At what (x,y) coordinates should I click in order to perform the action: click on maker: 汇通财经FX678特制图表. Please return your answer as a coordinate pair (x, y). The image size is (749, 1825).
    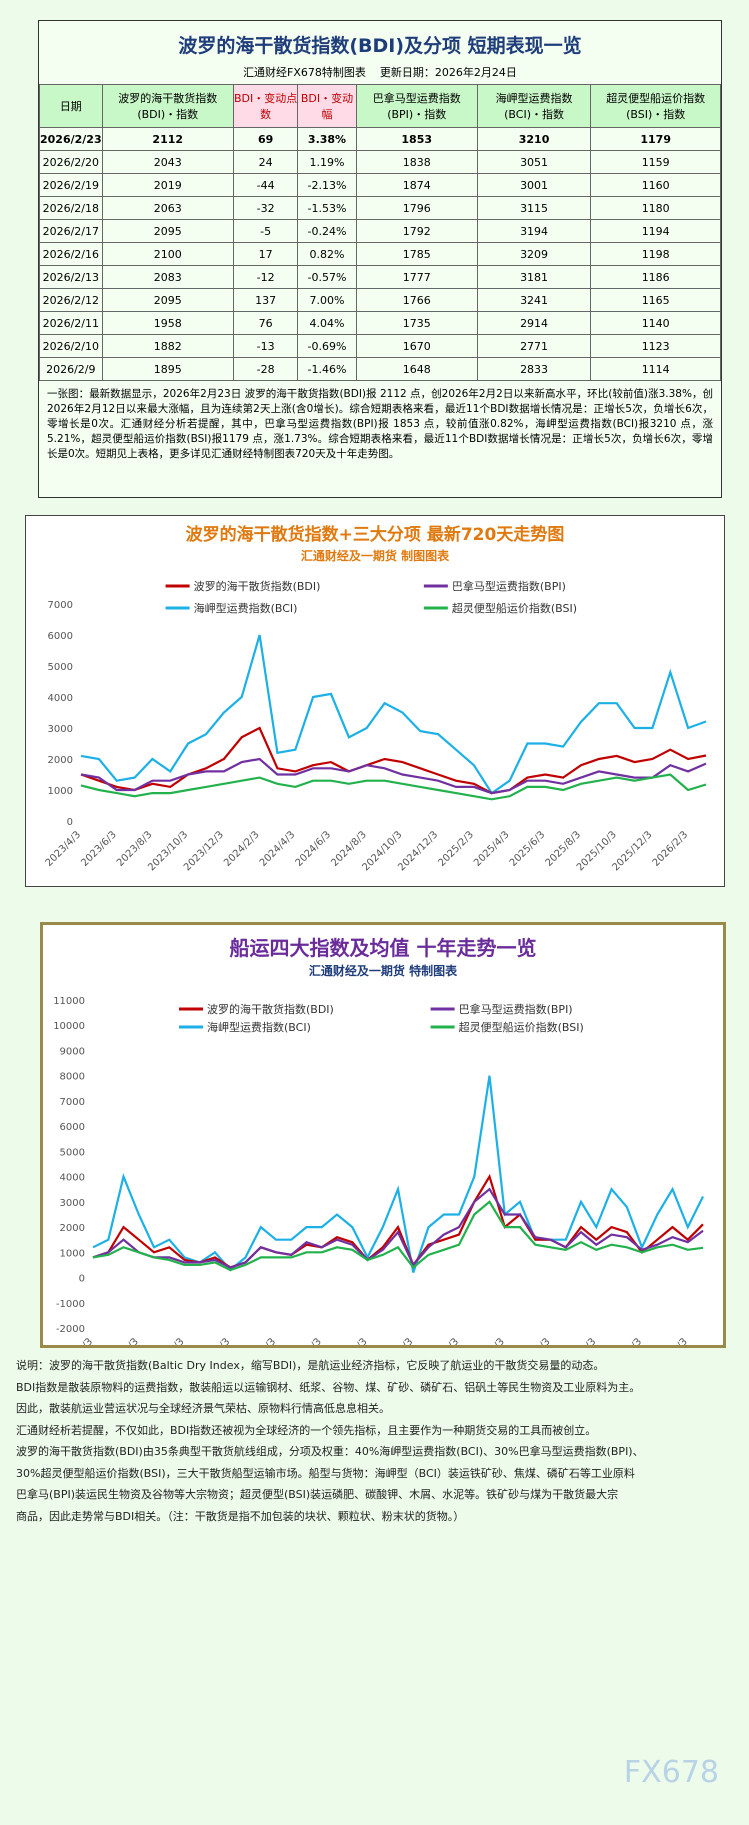
    Looking at the image, I should click on (304, 72).